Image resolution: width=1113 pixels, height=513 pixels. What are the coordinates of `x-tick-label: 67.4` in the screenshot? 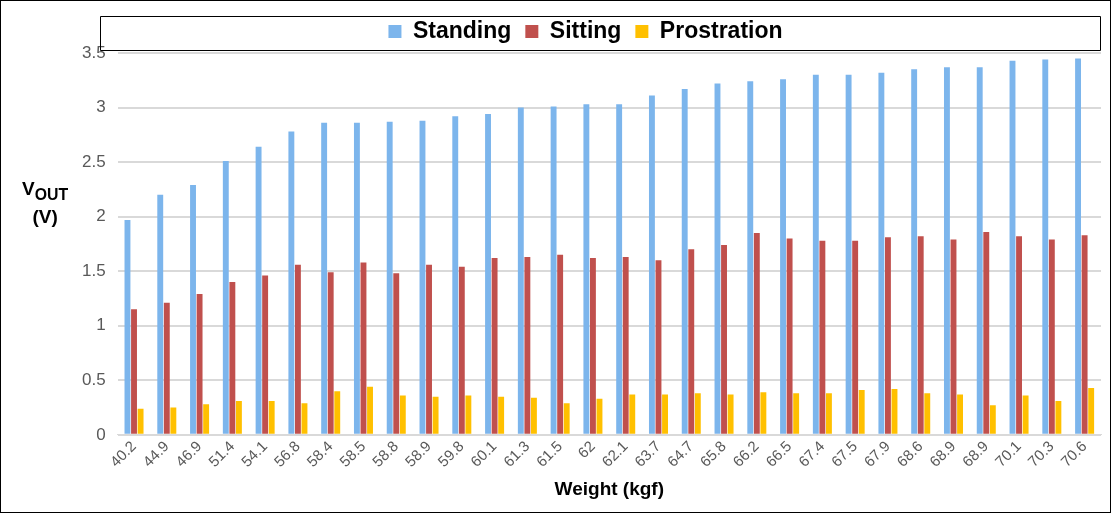 It's located at (811, 453).